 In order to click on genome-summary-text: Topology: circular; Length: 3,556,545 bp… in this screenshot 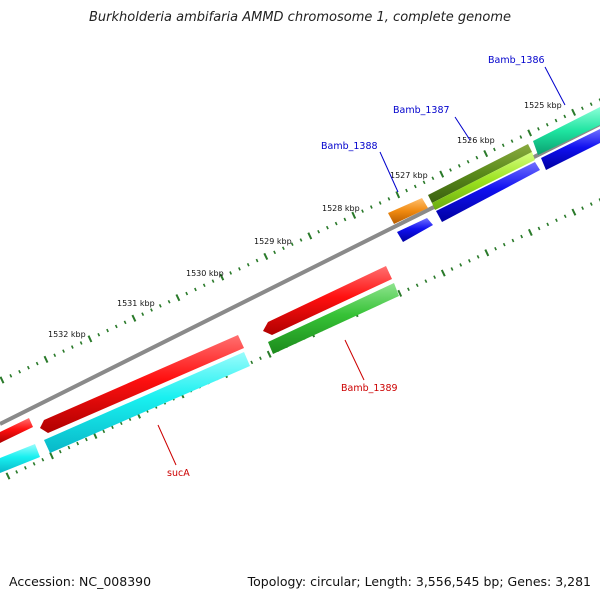, I will do `click(419, 581)`.